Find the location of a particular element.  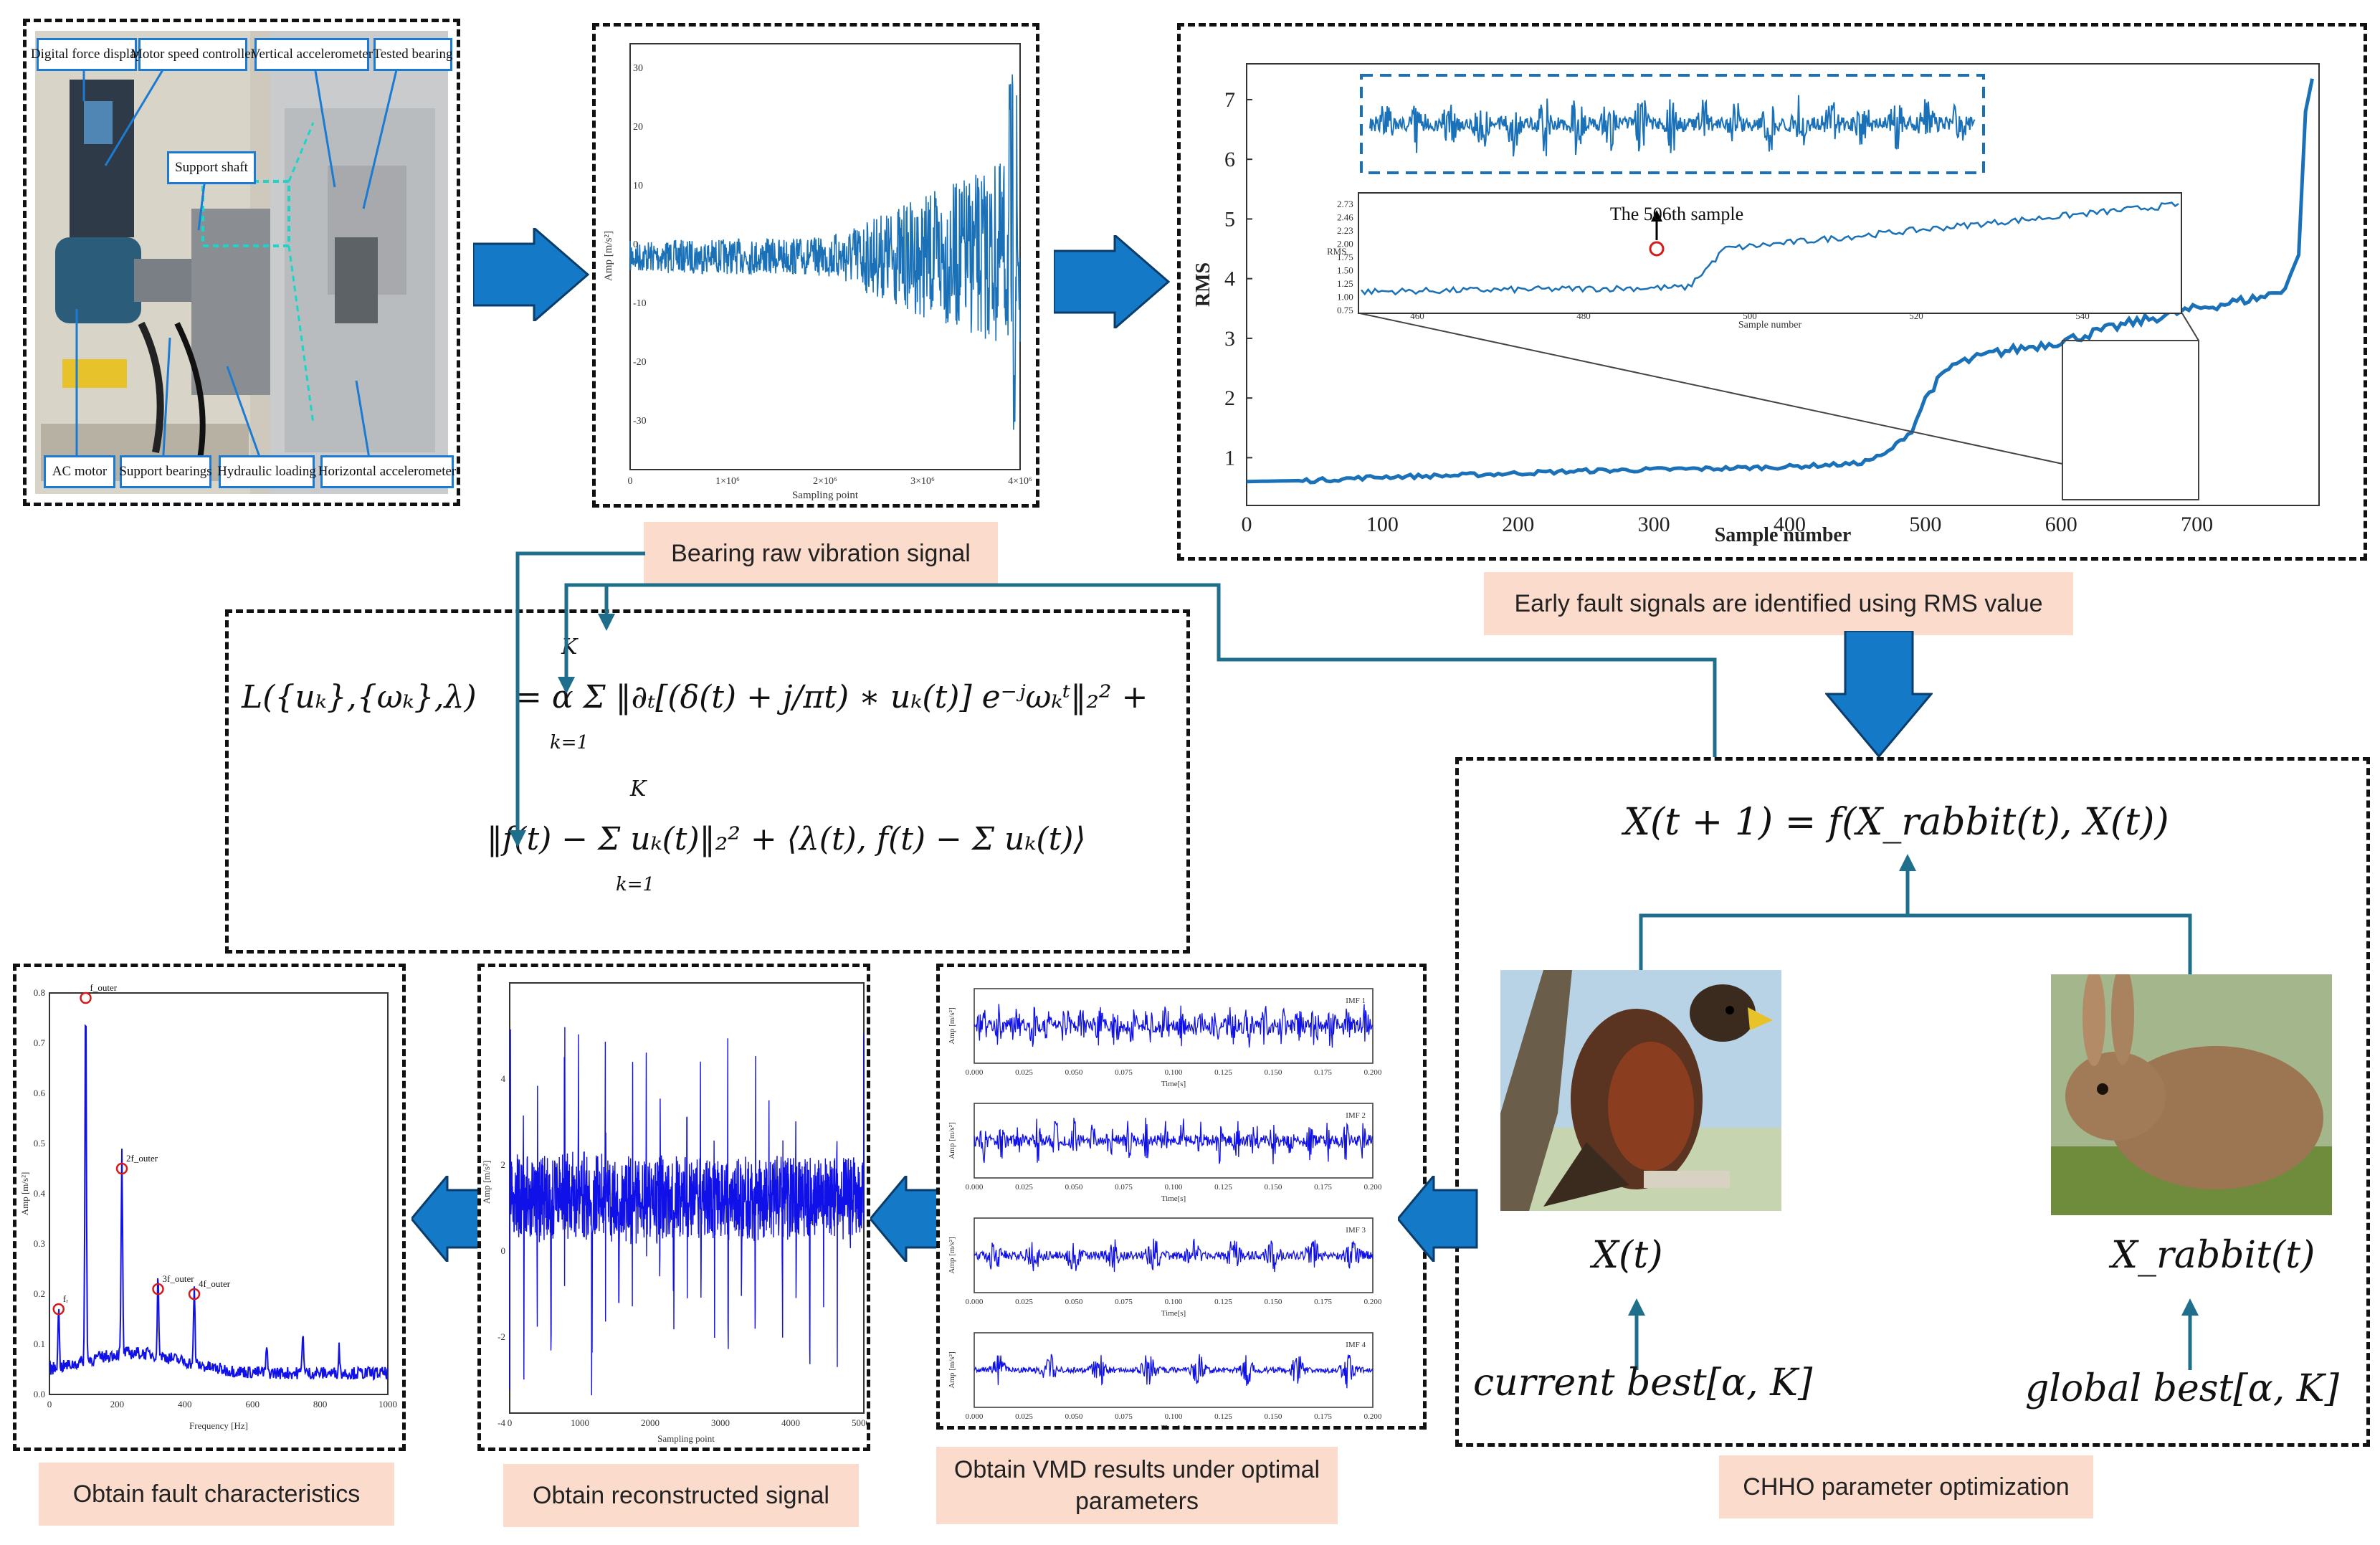

rms-inset-y-tick: 2.46 is located at coordinates (1345, 217).